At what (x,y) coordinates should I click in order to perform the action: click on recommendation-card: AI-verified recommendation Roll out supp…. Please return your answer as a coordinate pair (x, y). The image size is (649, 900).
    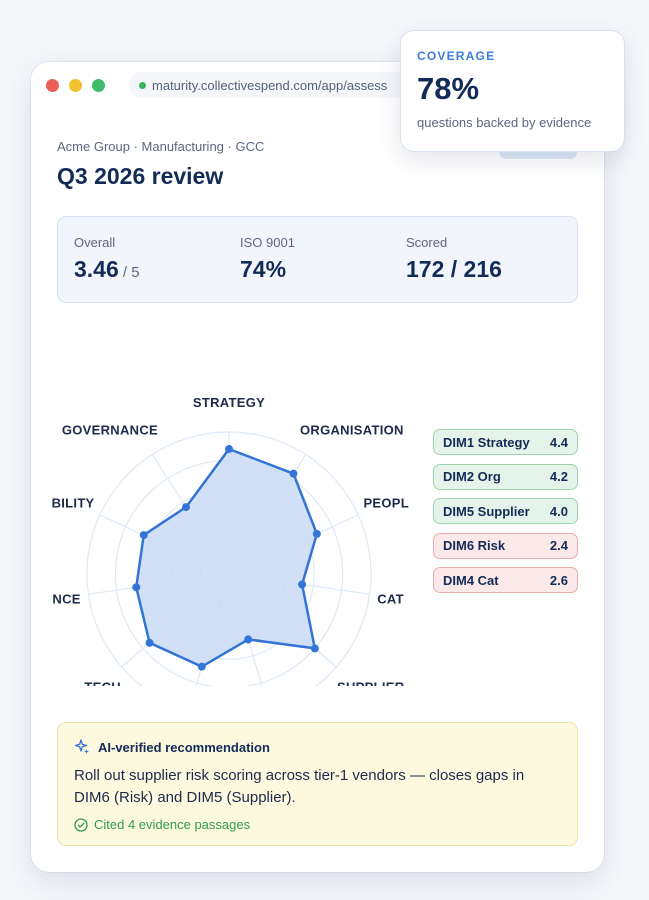
    Looking at the image, I should click on (317, 784).